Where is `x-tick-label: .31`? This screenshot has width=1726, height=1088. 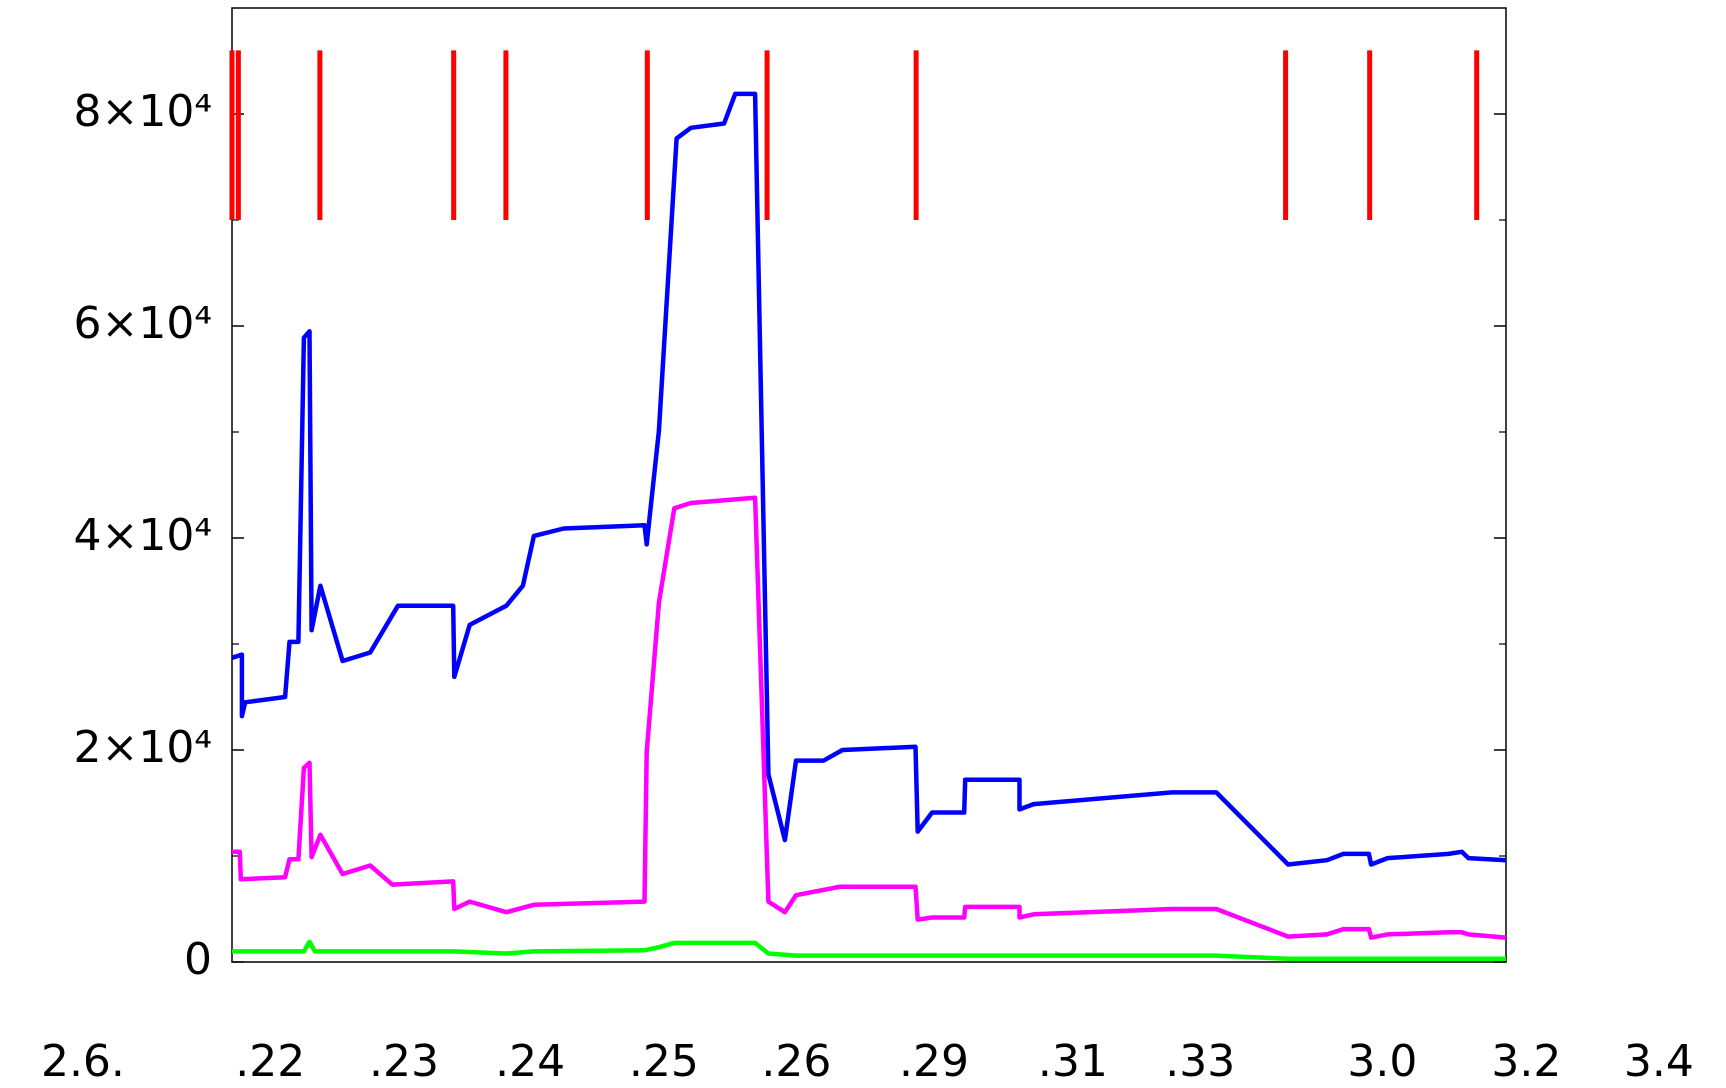
x-tick-label: .31 is located at coordinates (1073, 1061).